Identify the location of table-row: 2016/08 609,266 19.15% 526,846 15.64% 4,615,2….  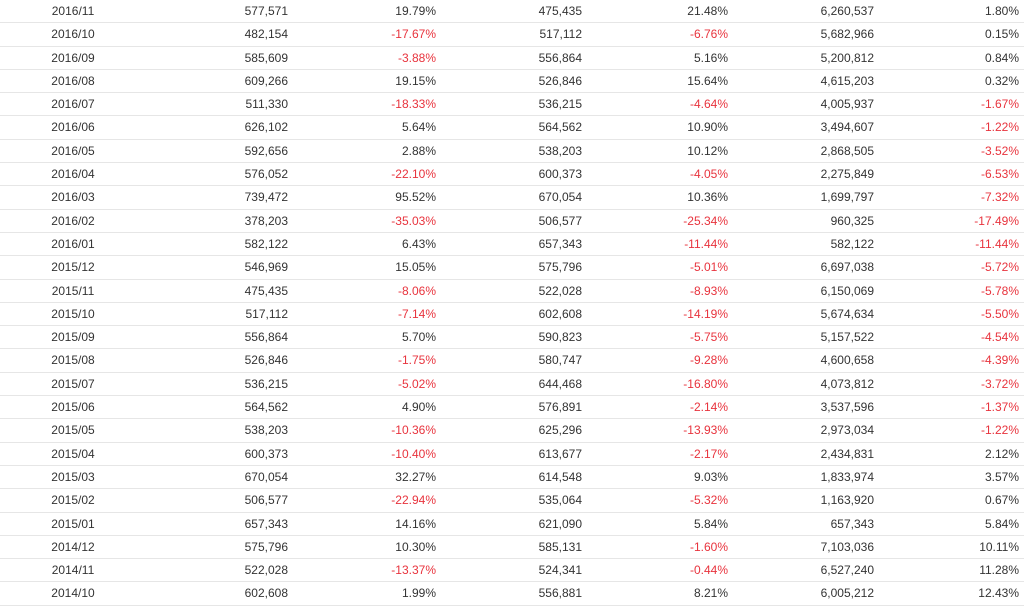
(512, 82).